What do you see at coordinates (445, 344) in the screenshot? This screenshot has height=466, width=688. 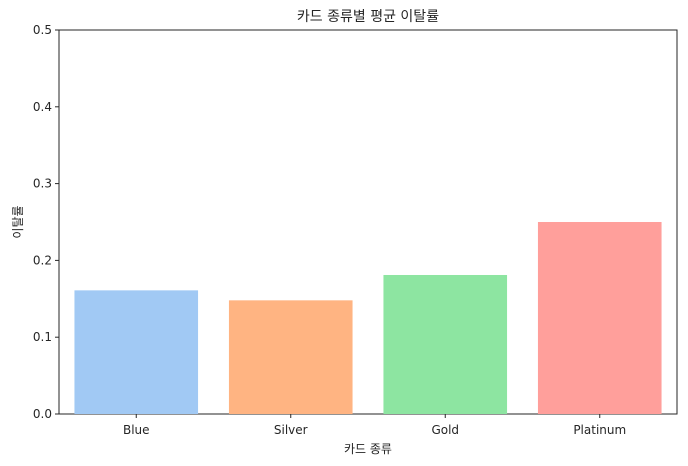 I see `bar-gold` at bounding box center [445, 344].